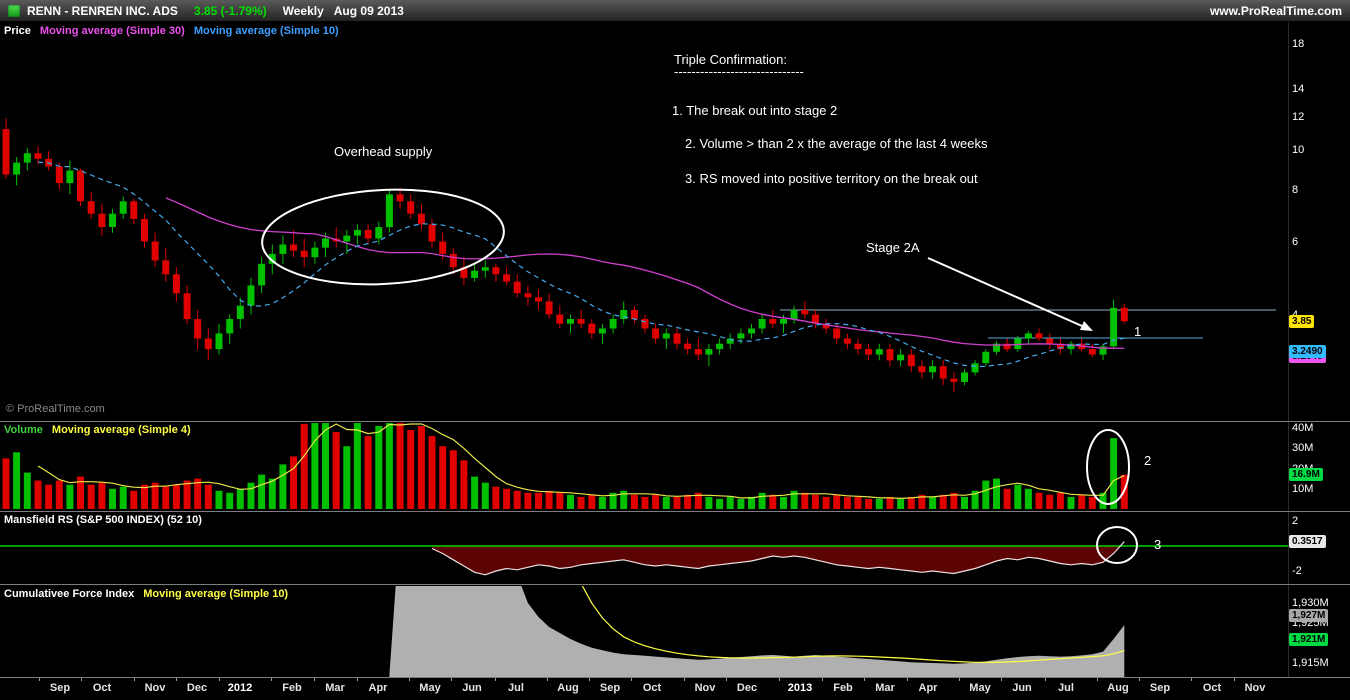 This screenshot has height=700, width=1350. I want to click on triple-confirmation-underline: ------------------------------, so click(739, 71).